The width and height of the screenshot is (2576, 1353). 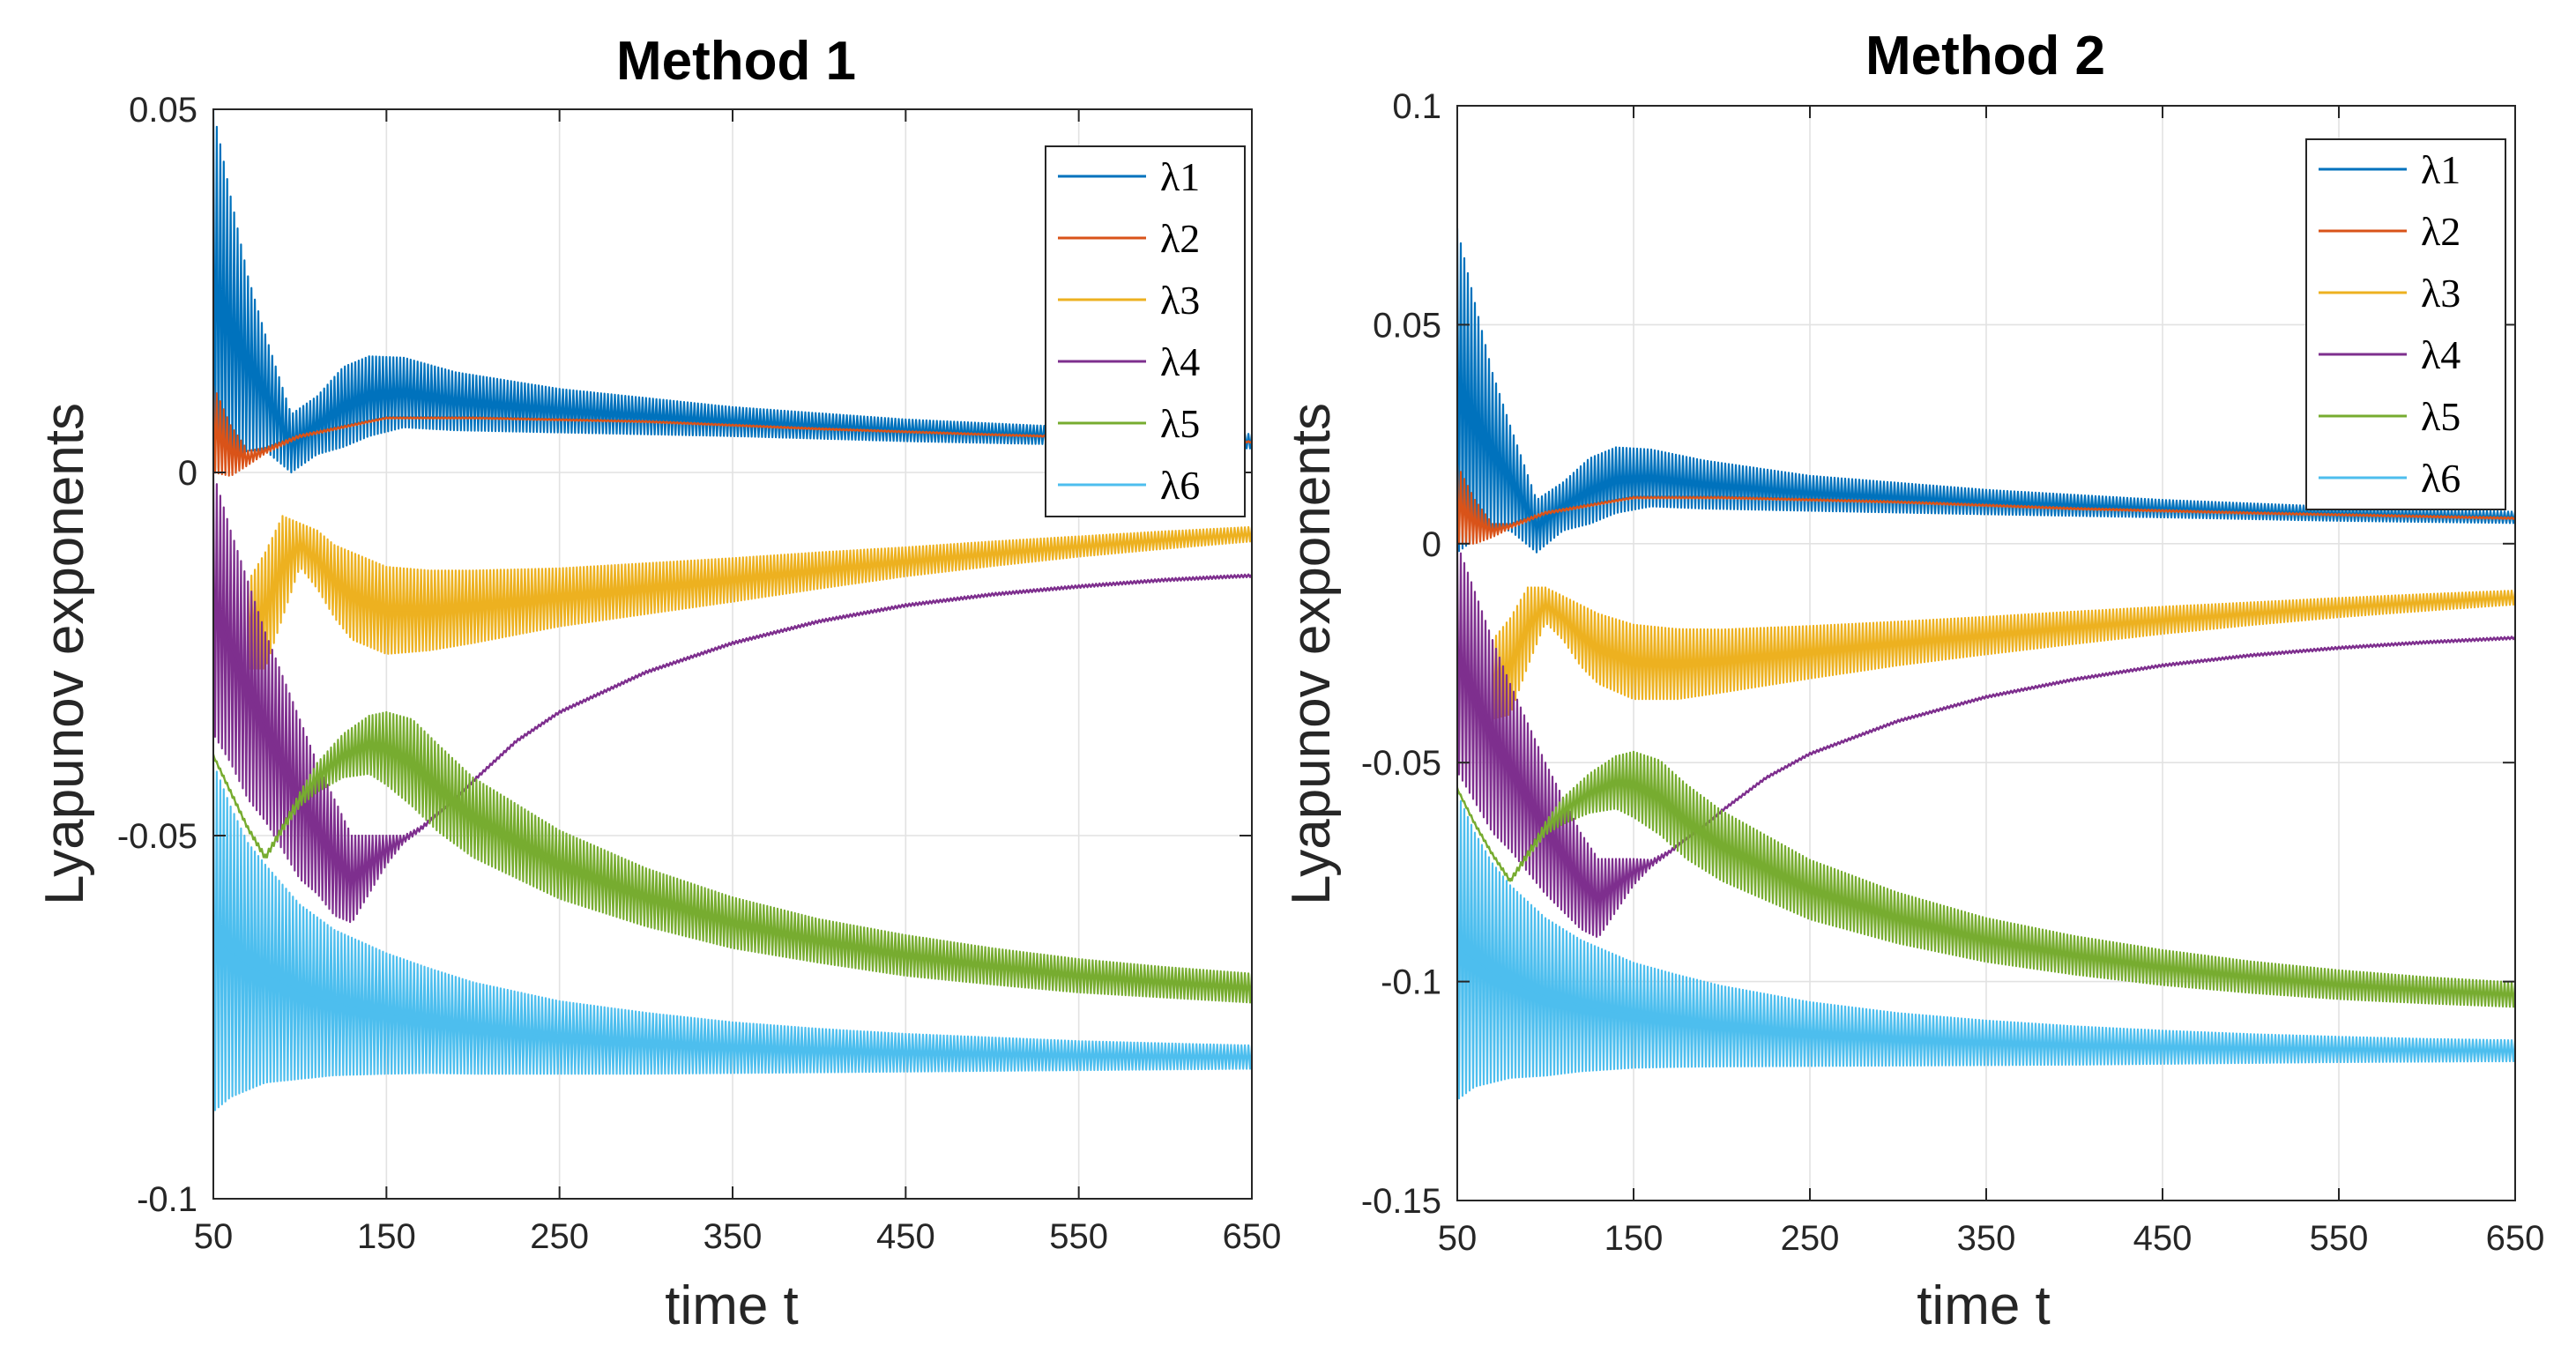 I want to click on chart-title: Method 2, so click(x=1985, y=56).